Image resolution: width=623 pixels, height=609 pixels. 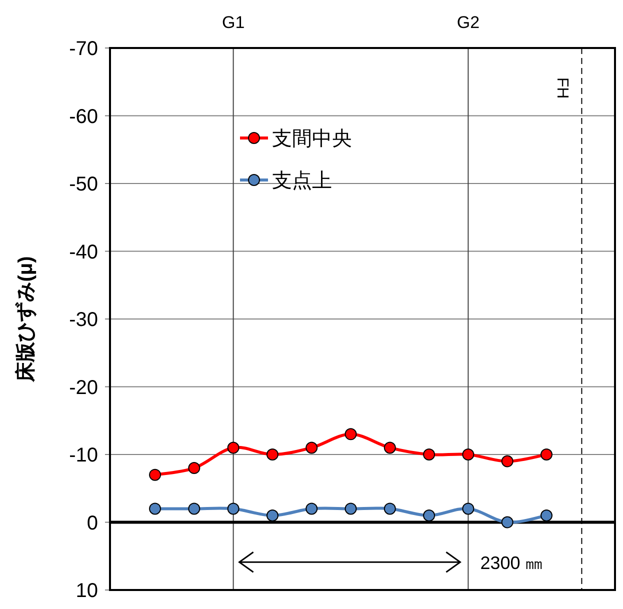 I want to click on y-tick-label: 10, so click(x=87, y=591).